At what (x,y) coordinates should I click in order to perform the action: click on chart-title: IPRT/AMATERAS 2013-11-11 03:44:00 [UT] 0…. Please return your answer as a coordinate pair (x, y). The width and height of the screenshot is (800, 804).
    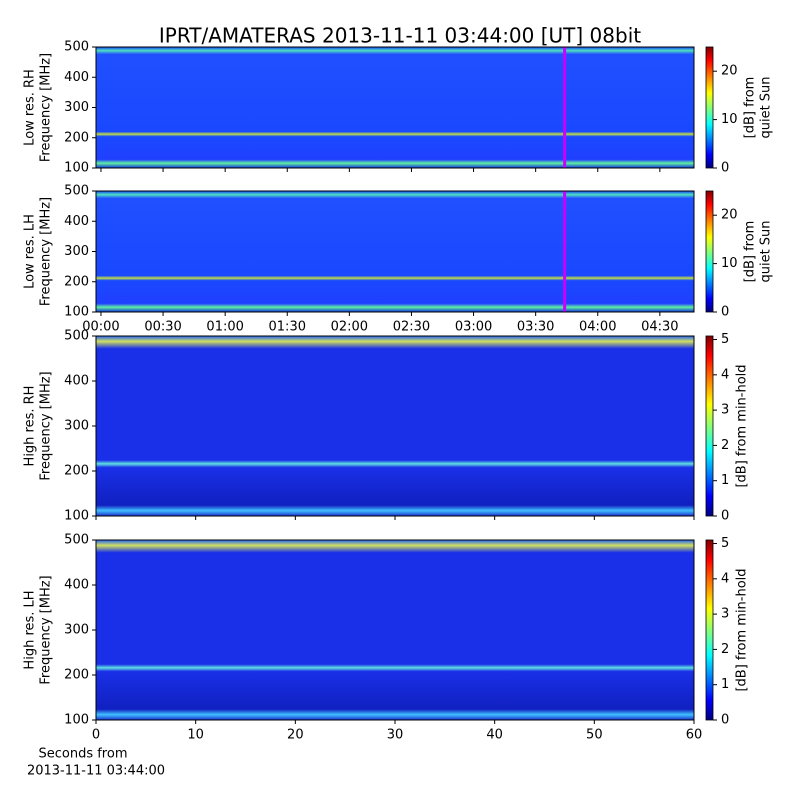
    Looking at the image, I should click on (400, 36).